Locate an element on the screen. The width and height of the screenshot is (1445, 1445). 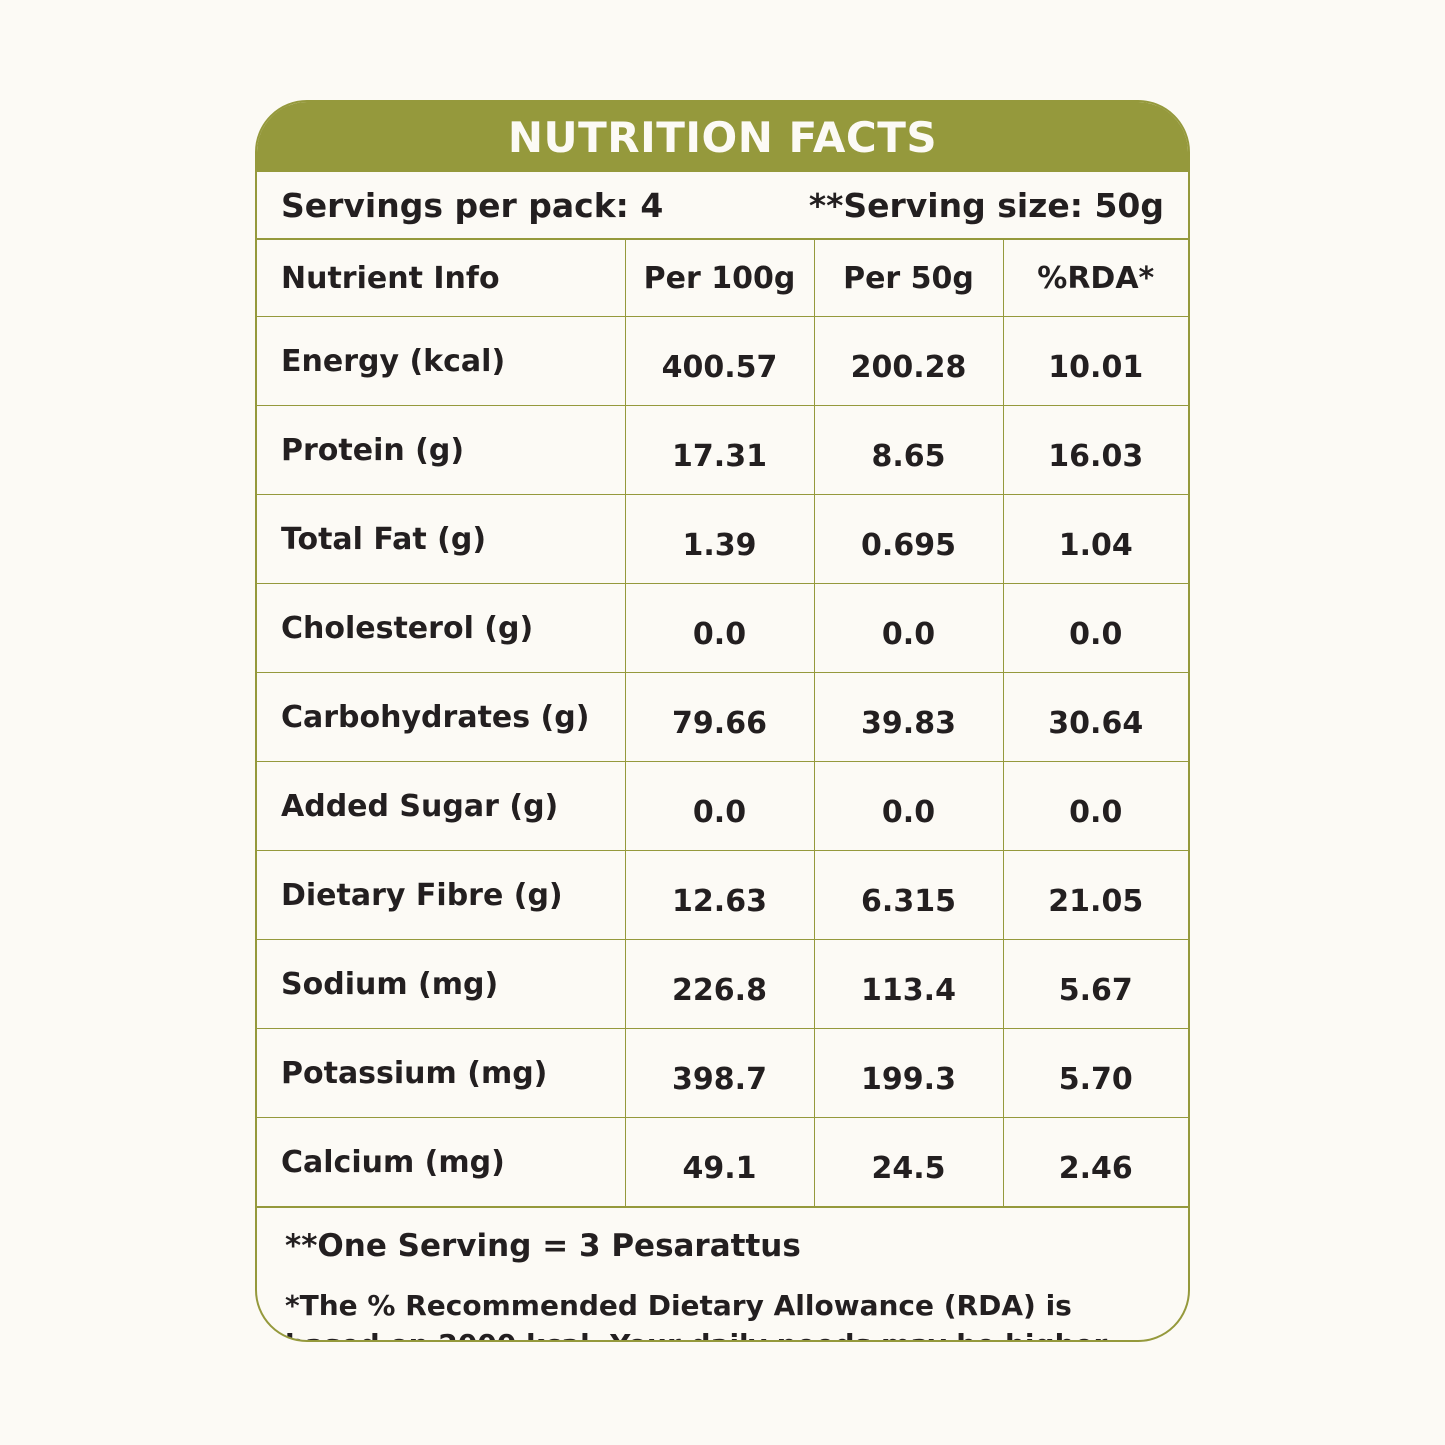
nutrient-name: Total Fat (g) is located at coordinates (441, 539).